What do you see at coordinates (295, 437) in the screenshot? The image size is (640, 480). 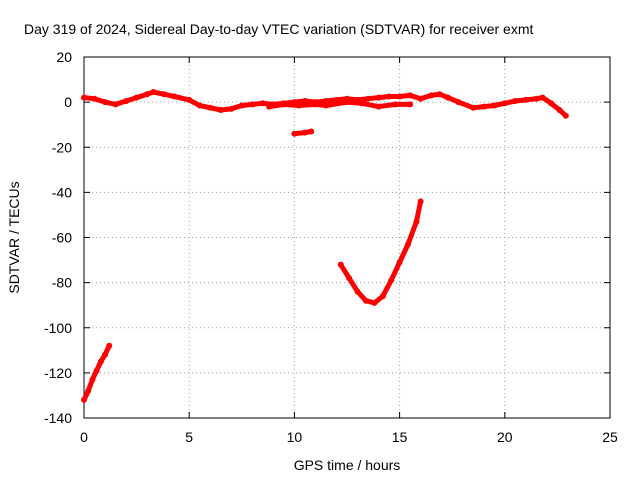 I see `x-tick-label: 10` at bounding box center [295, 437].